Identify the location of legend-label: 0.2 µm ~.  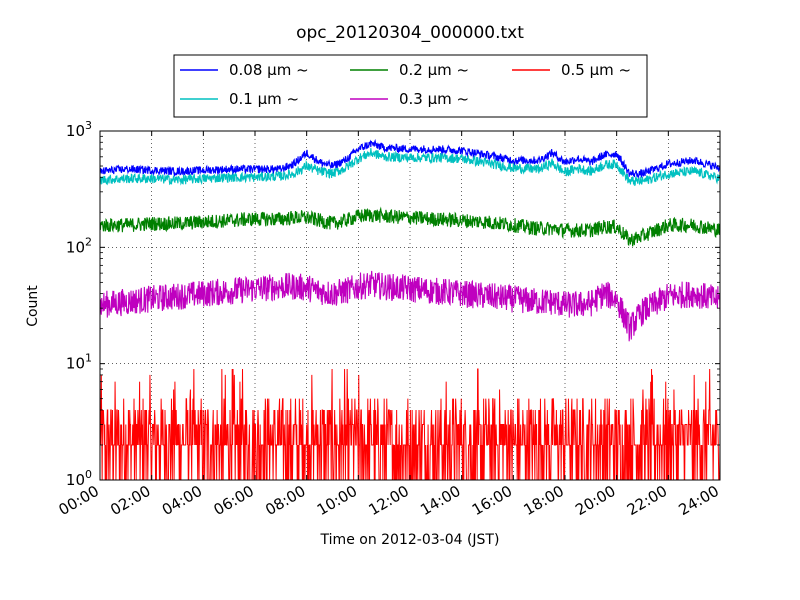
(434, 70).